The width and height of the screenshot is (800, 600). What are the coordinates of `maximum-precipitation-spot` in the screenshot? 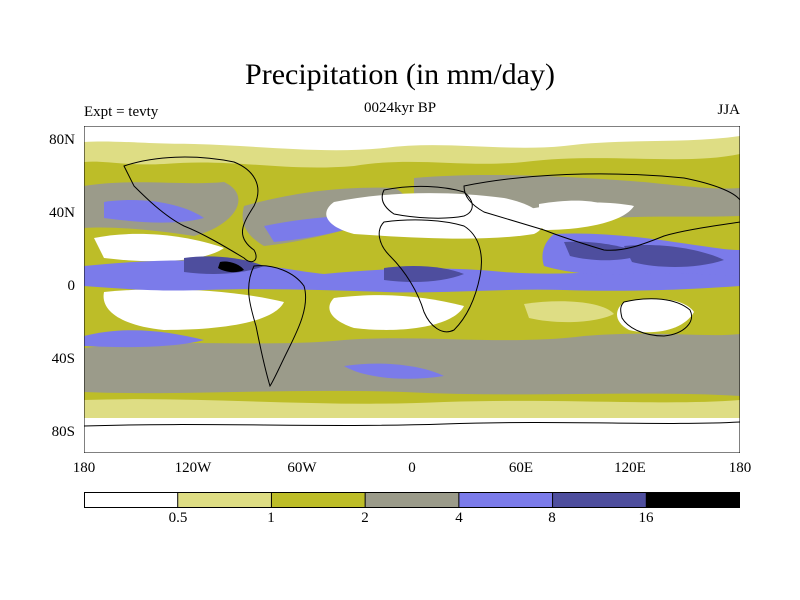 It's located at (231, 267).